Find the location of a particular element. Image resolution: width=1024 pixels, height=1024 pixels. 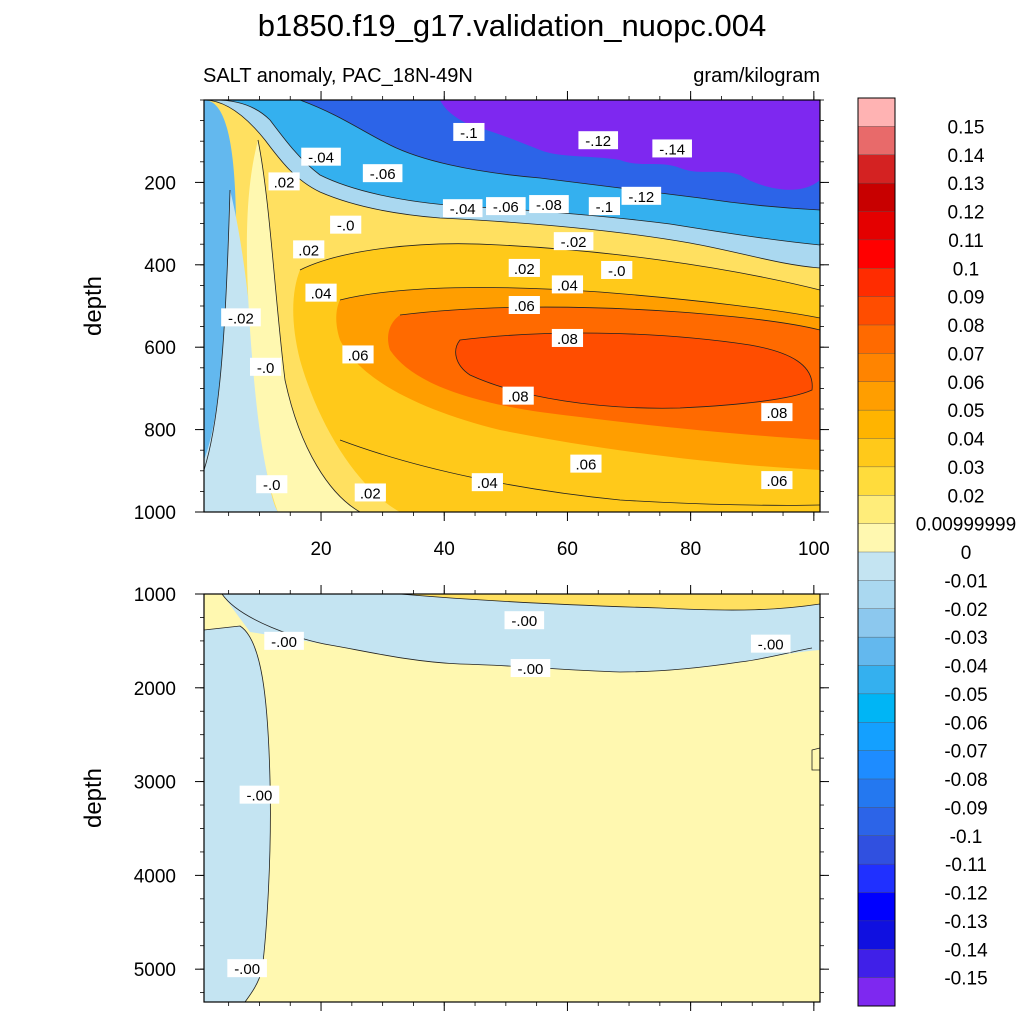

lower-y-tick-label: 2000 is located at coordinates (155, 689).